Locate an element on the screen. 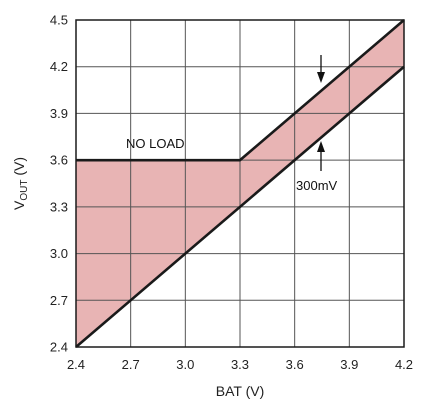 This screenshot has height=413, width=435. y-axis-label: VOUT (V) is located at coordinates (20, 183).